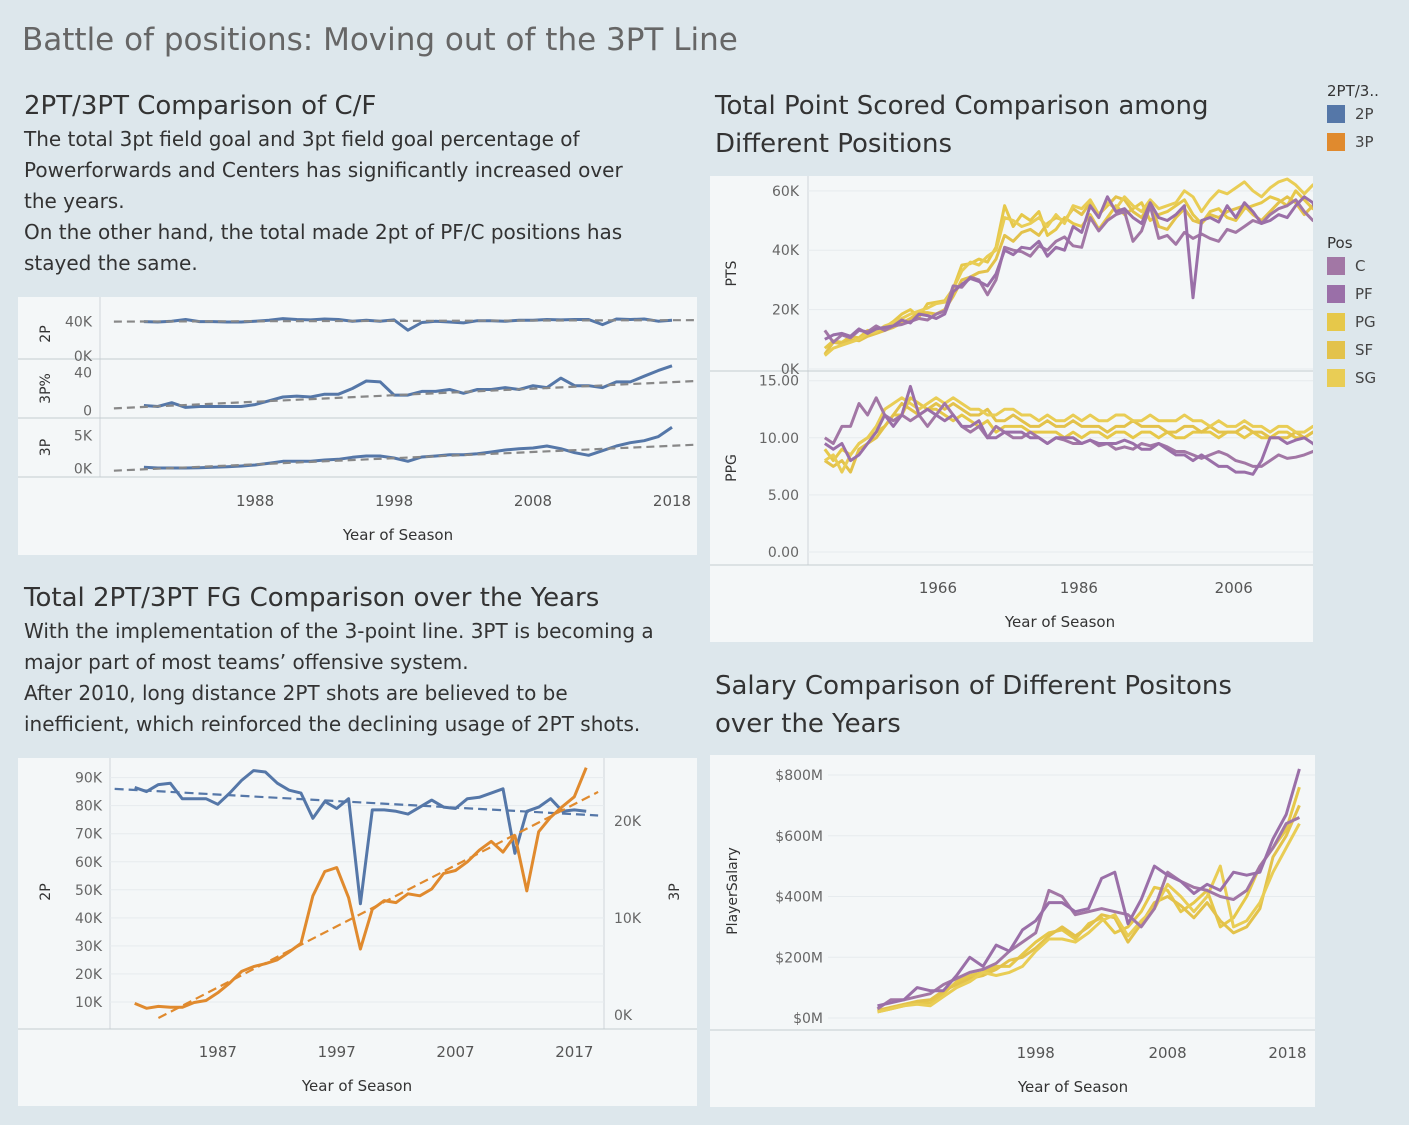  What do you see at coordinates (783, 553) in the screenshot?
I see `y-tick-label: 0.00` at bounding box center [783, 553].